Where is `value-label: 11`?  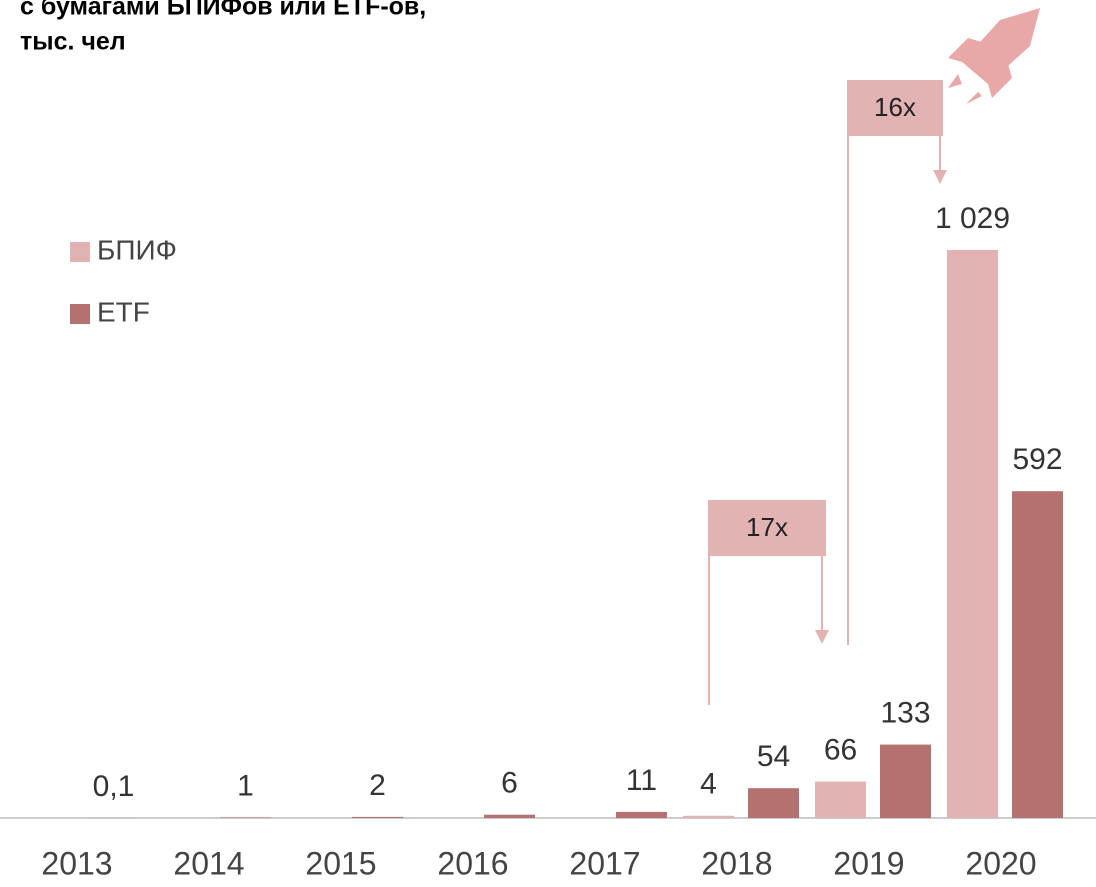
value-label: 11 is located at coordinates (641, 780).